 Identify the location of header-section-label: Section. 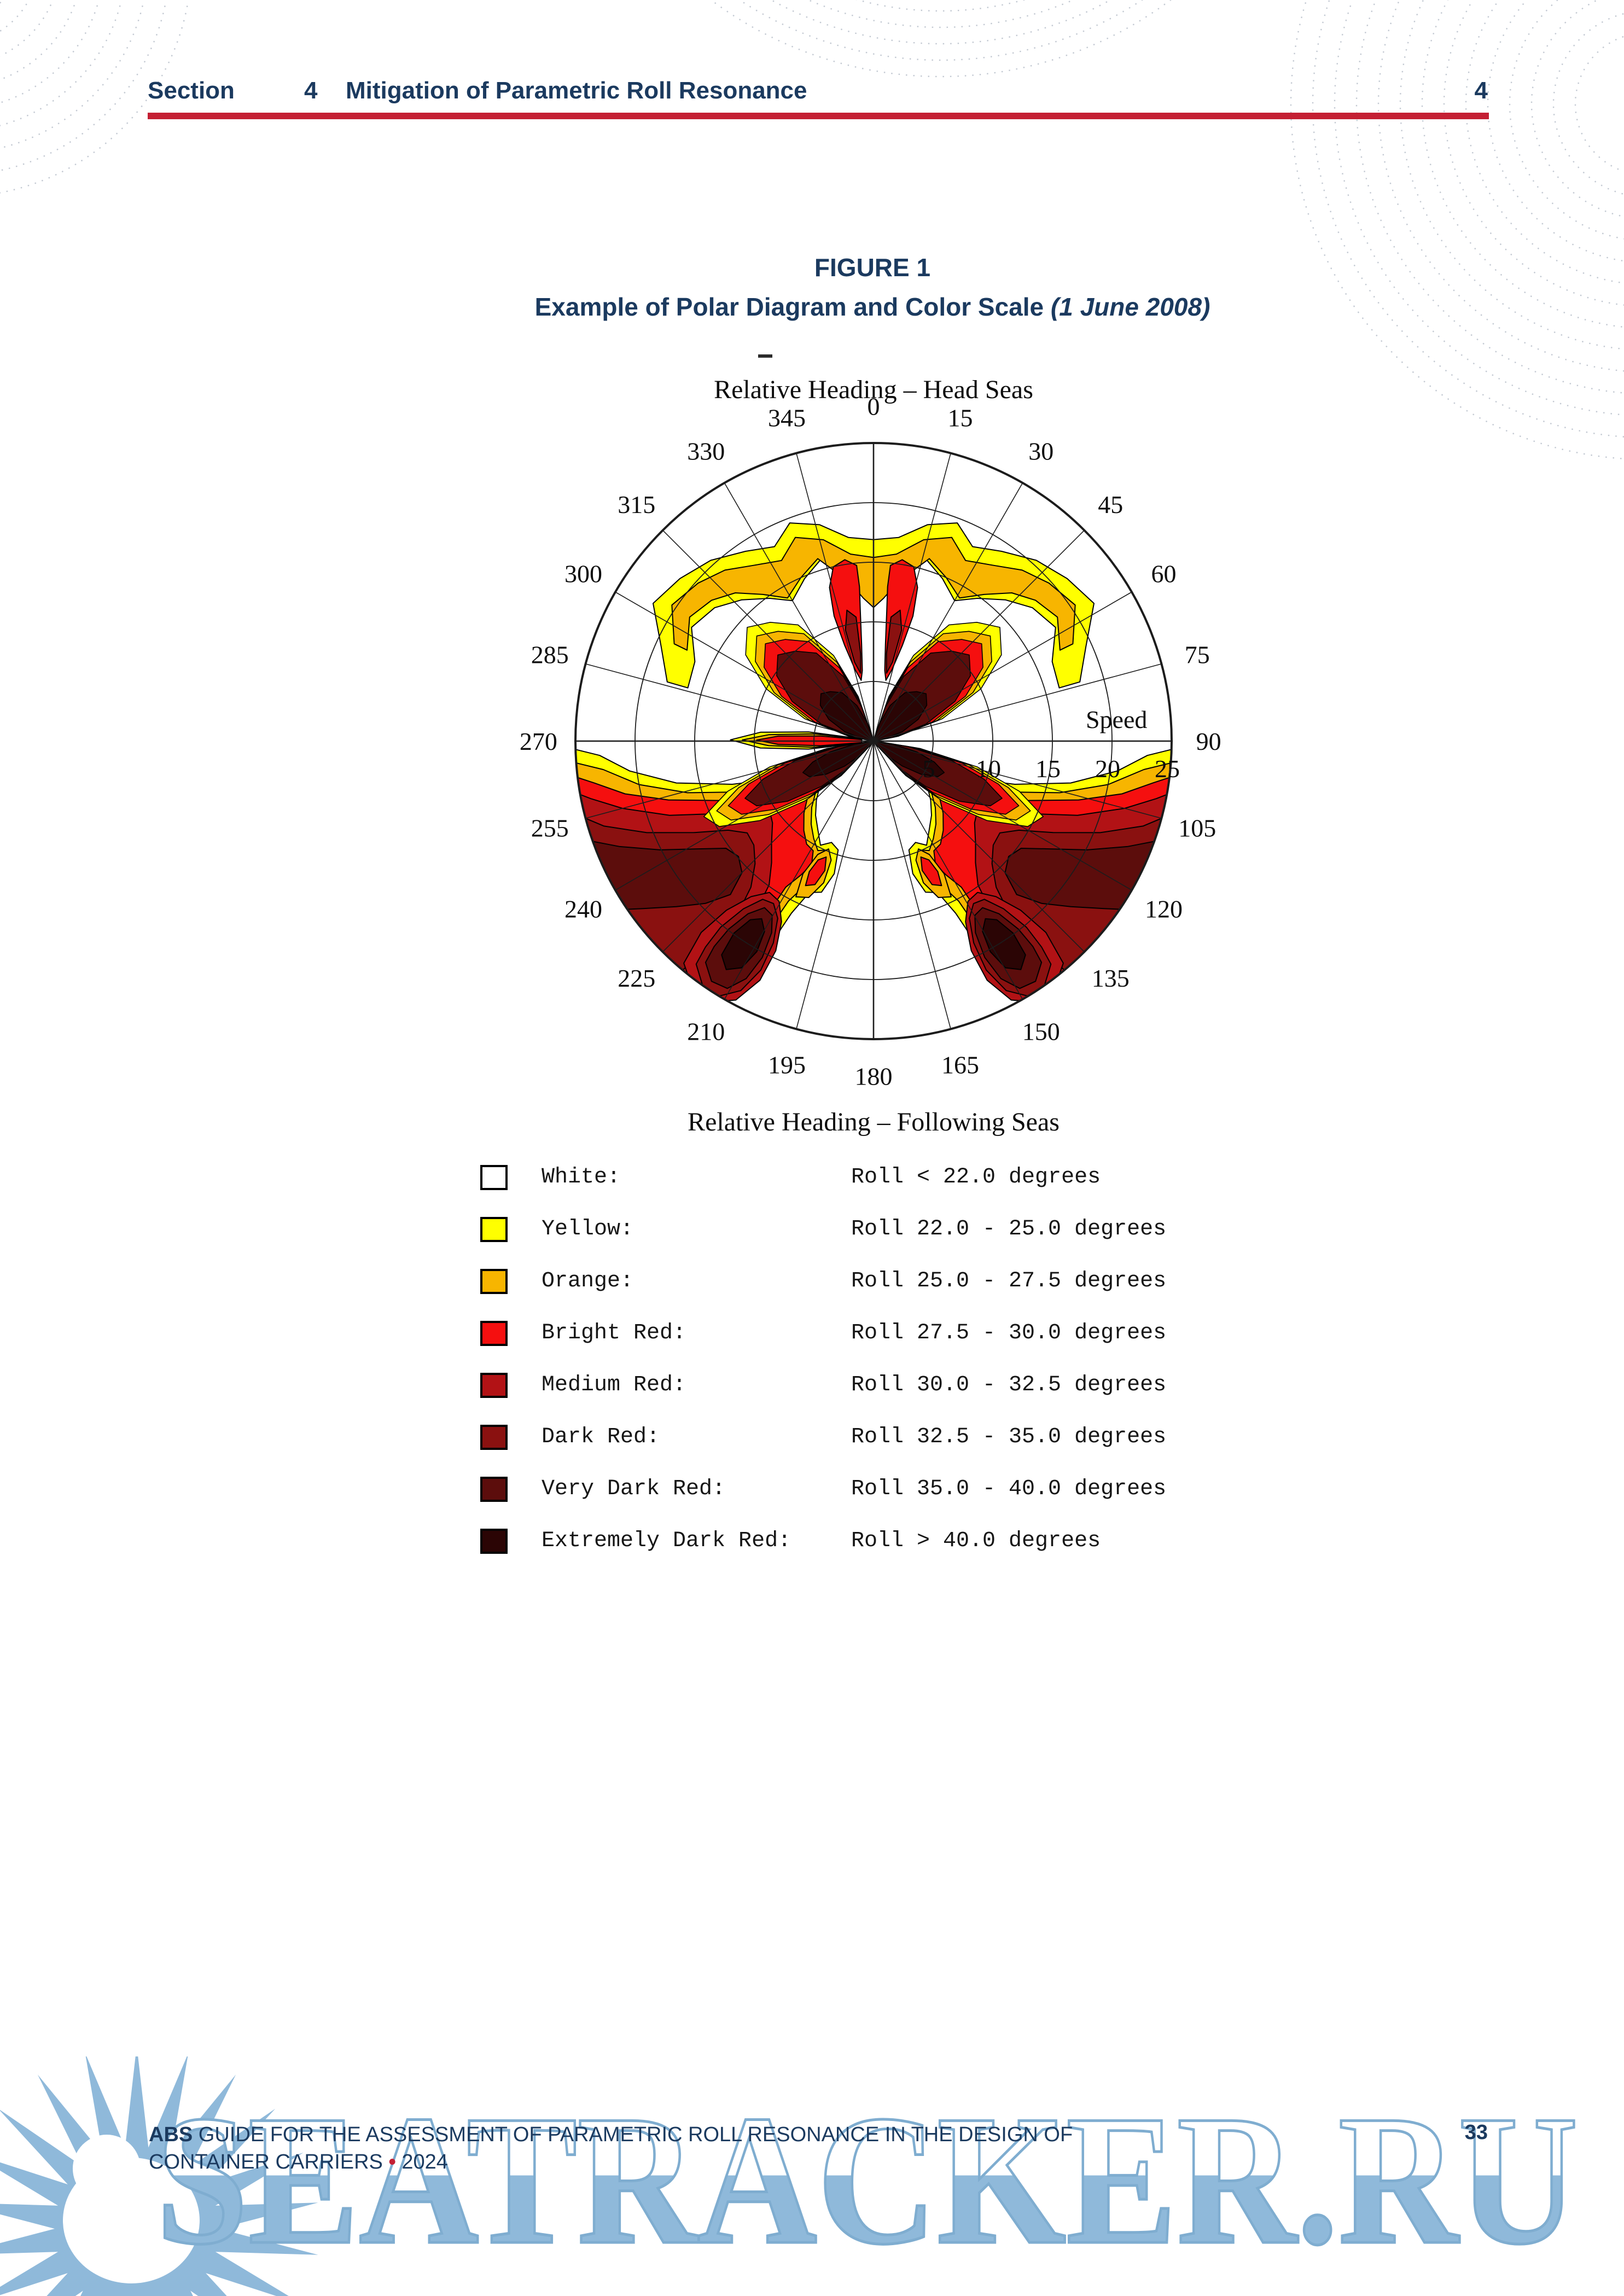
(191, 90).